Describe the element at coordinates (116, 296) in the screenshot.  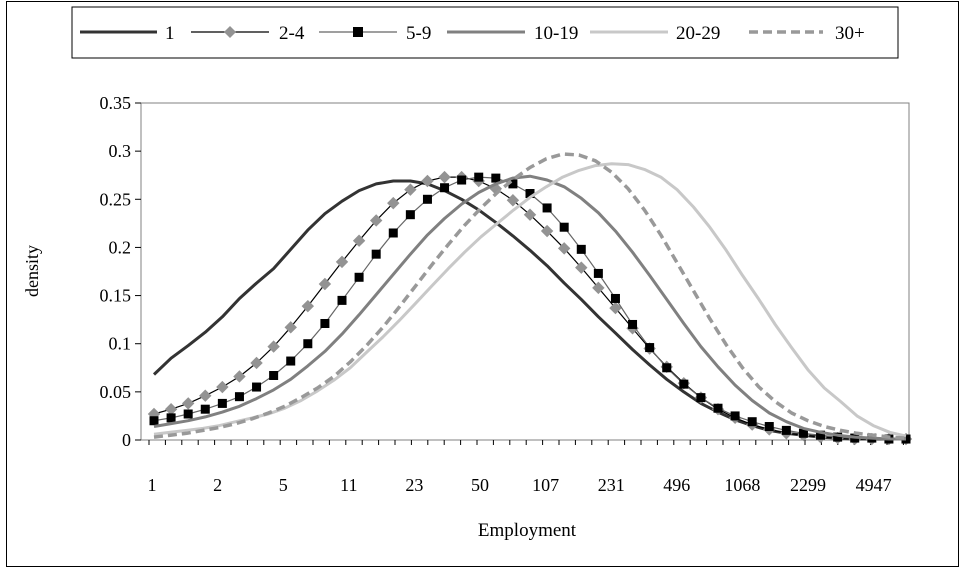
I see `y-tick-label: 0.15` at that location.